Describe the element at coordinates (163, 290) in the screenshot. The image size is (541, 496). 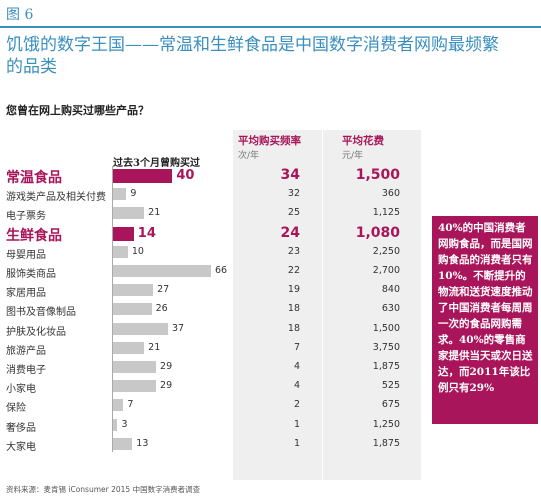
I see `bar-value-label: 27` at that location.